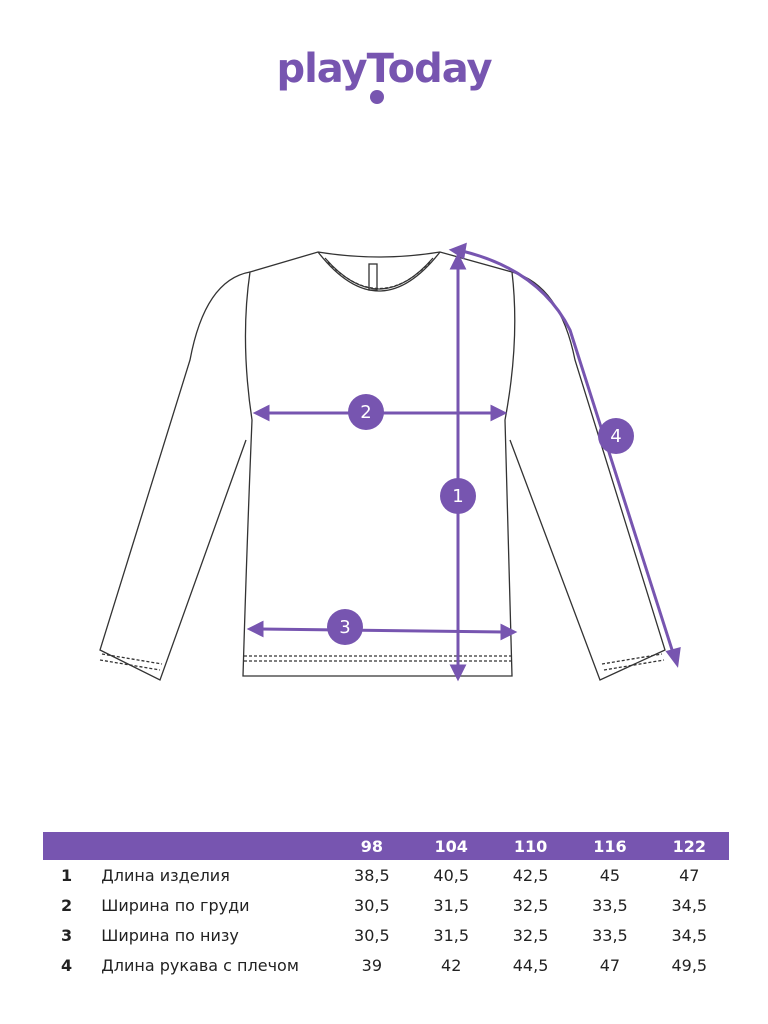  I want to click on table-cell: 39, so click(372, 965).